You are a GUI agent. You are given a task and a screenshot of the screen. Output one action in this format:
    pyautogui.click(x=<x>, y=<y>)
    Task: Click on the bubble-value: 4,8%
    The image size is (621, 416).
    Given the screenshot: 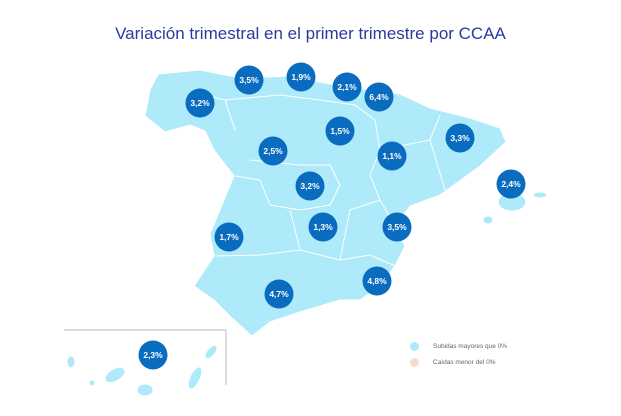 What is the action you would take?
    pyautogui.click(x=377, y=281)
    